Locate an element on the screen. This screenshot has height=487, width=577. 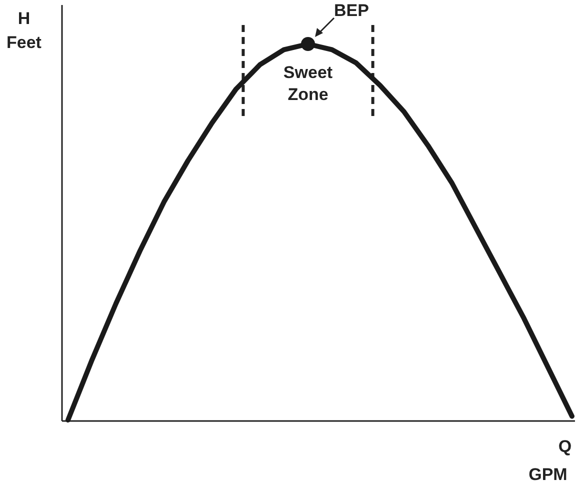
annotation: Sweet Zone is located at coordinates (308, 83).